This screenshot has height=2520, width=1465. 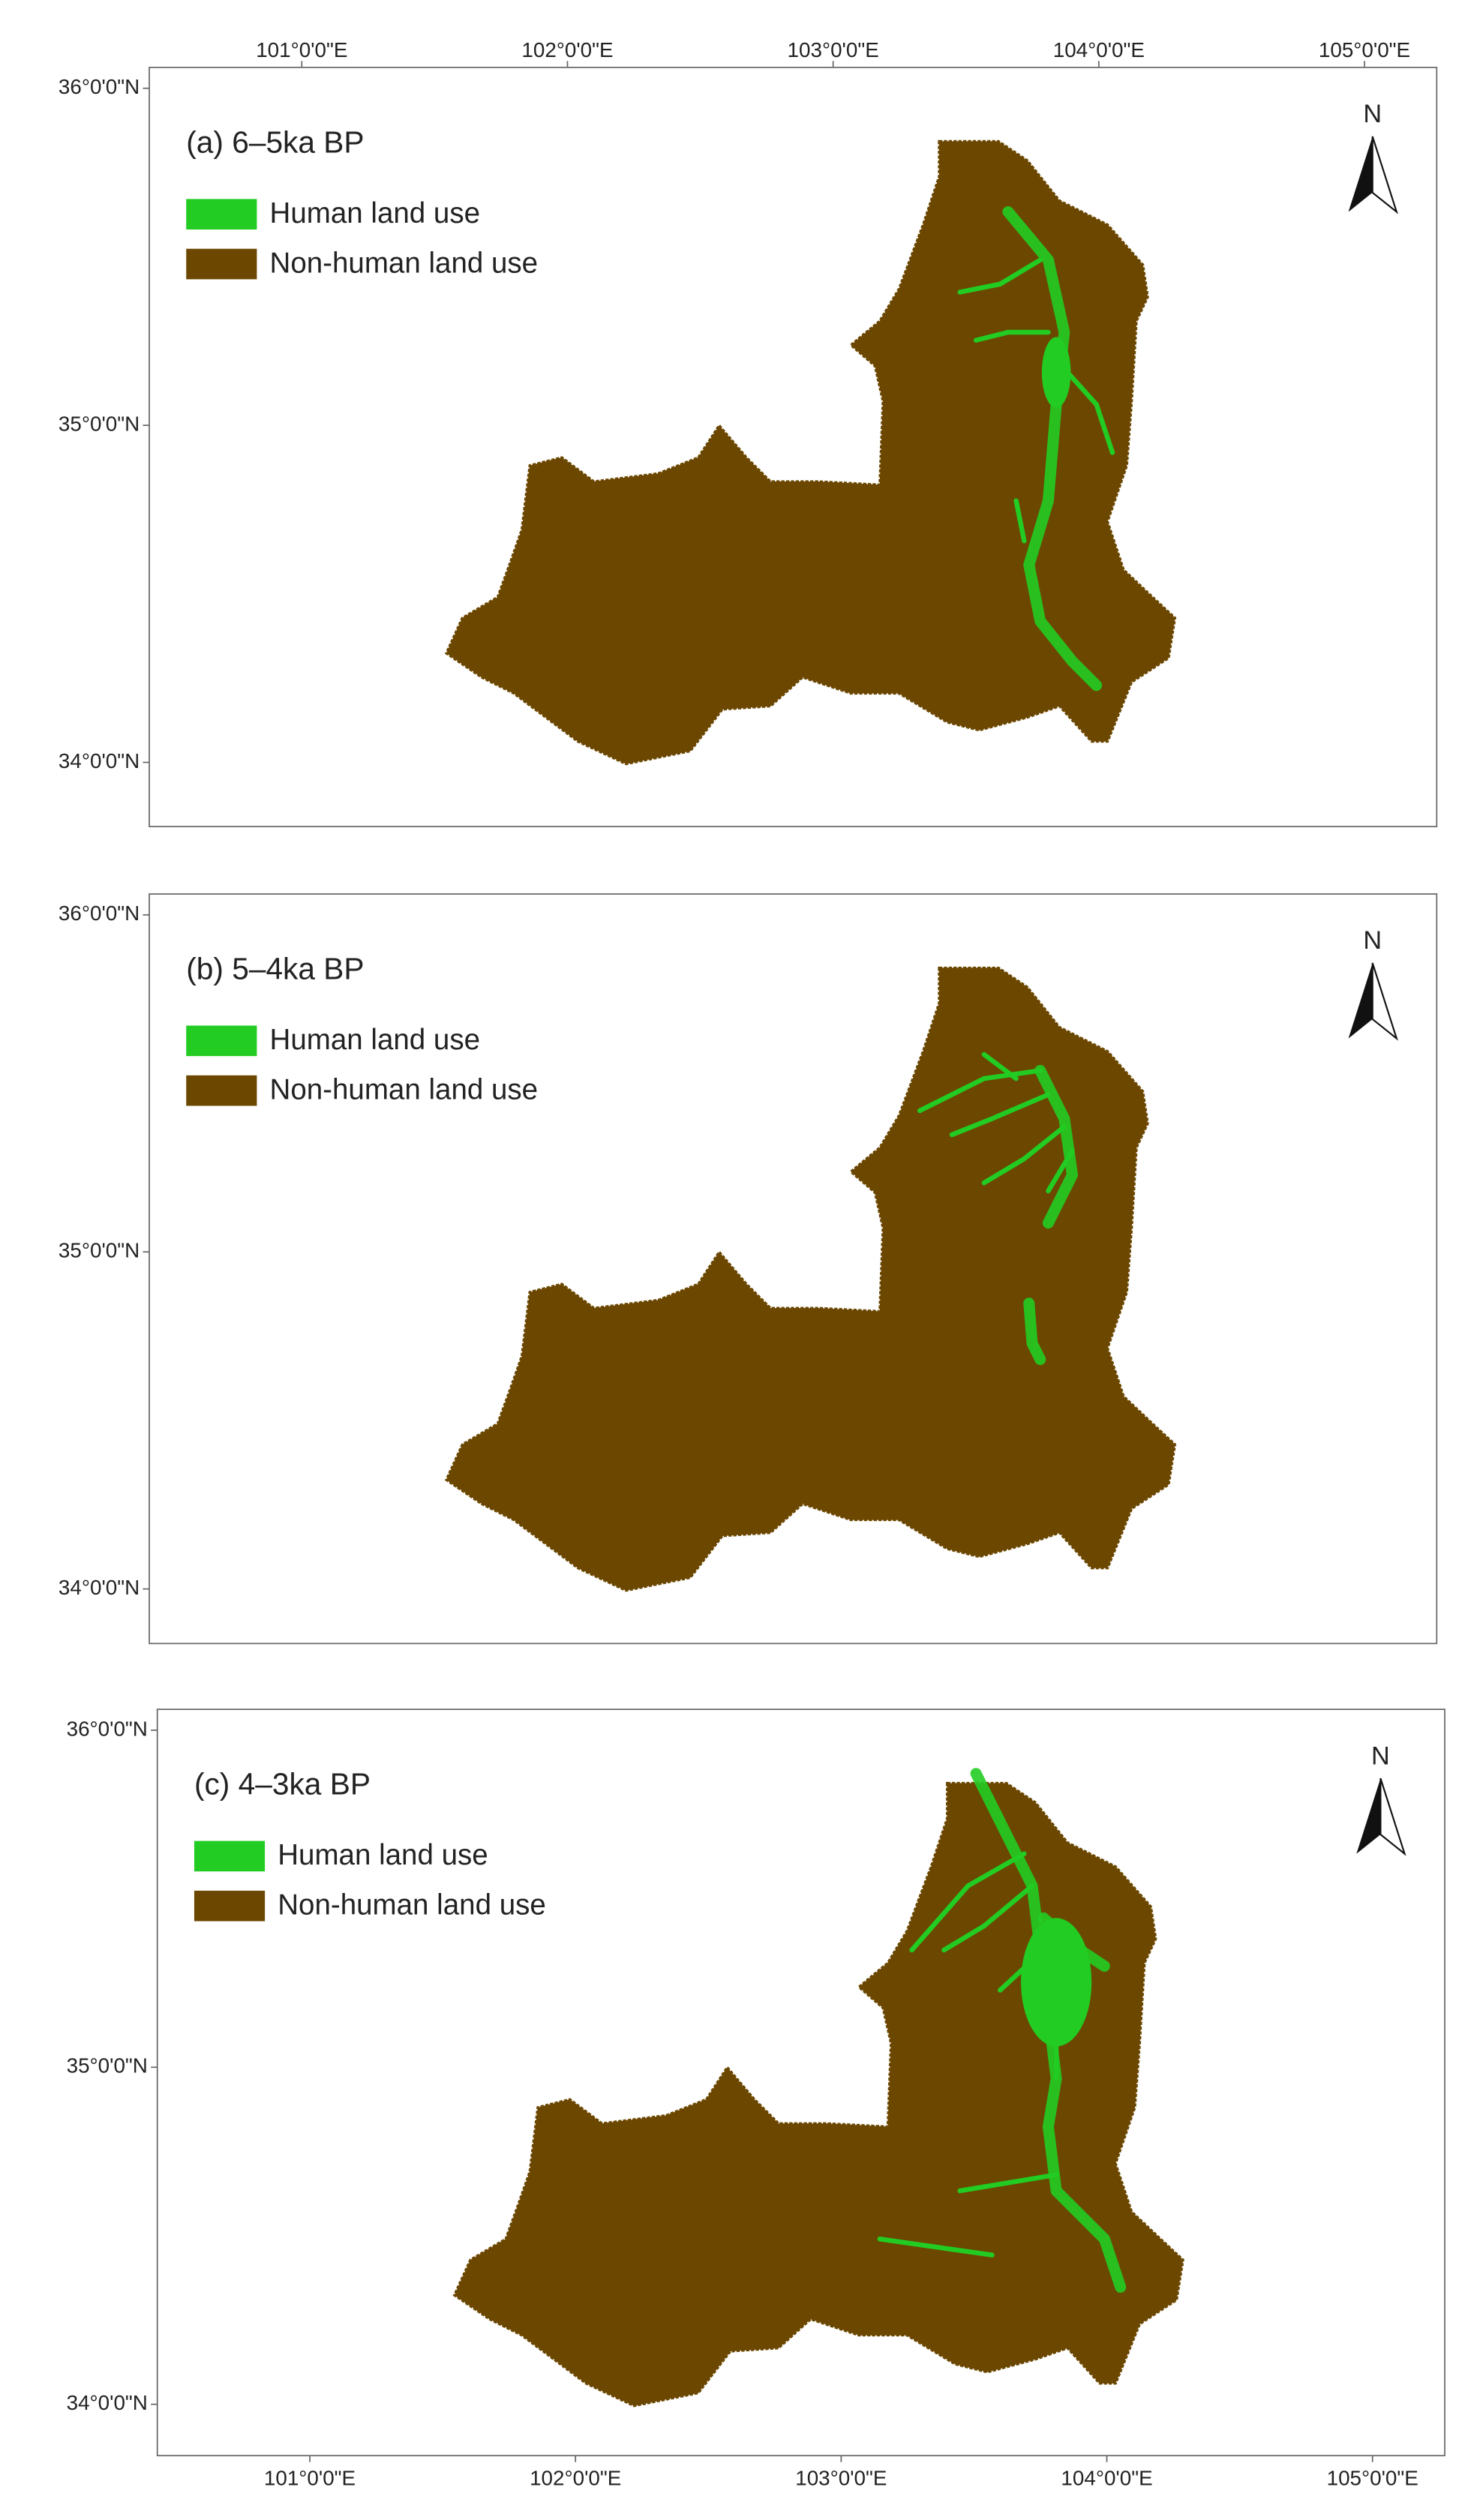 What do you see at coordinates (275, 141) in the screenshot?
I see `panel-label: (a) 6–5ka BP` at bounding box center [275, 141].